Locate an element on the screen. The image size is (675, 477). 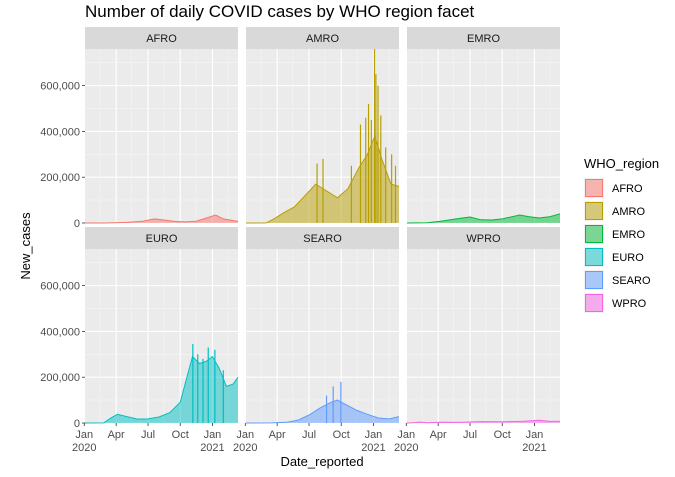
facet-strip-label: AFRO is located at coordinates (161, 39).